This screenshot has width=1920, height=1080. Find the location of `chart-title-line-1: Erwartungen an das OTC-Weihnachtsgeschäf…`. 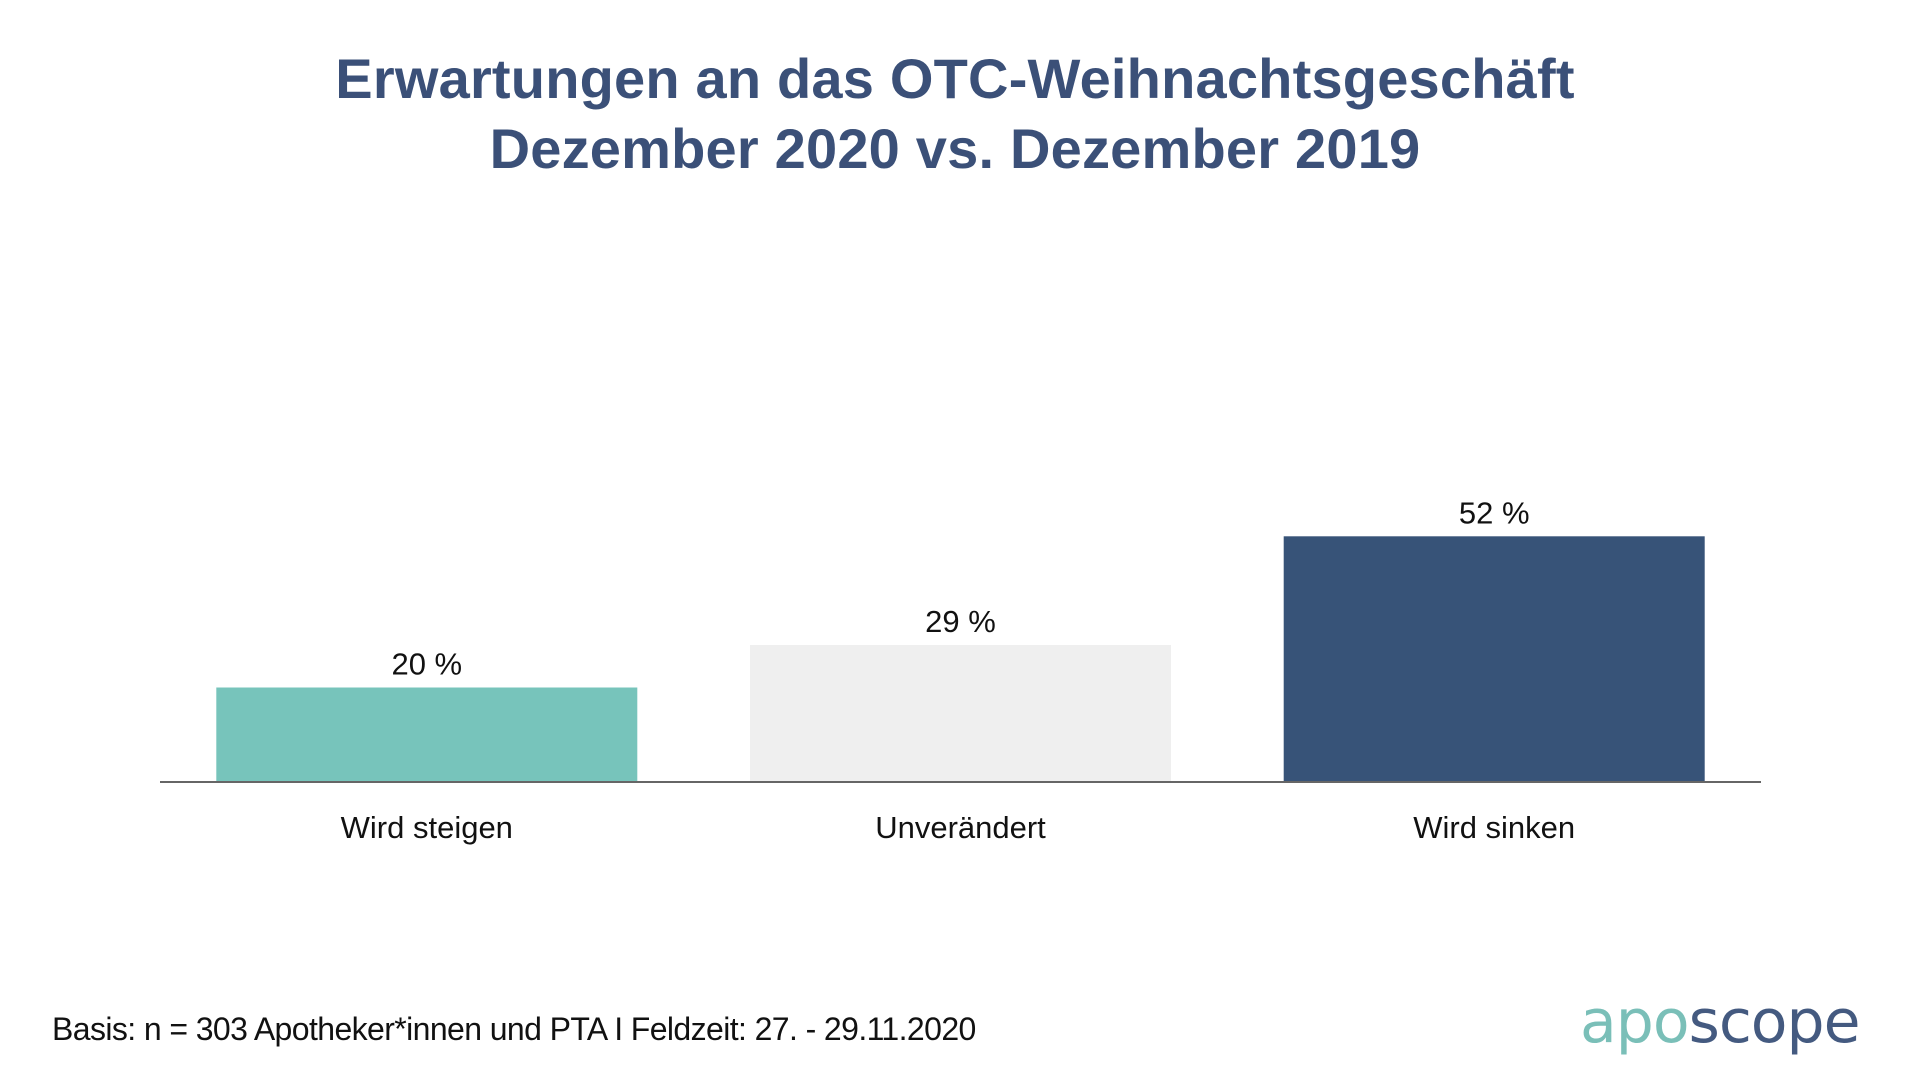

chart-title-line-1: Erwartungen an das OTC-Weihnachtsgeschäf… is located at coordinates (955, 78).